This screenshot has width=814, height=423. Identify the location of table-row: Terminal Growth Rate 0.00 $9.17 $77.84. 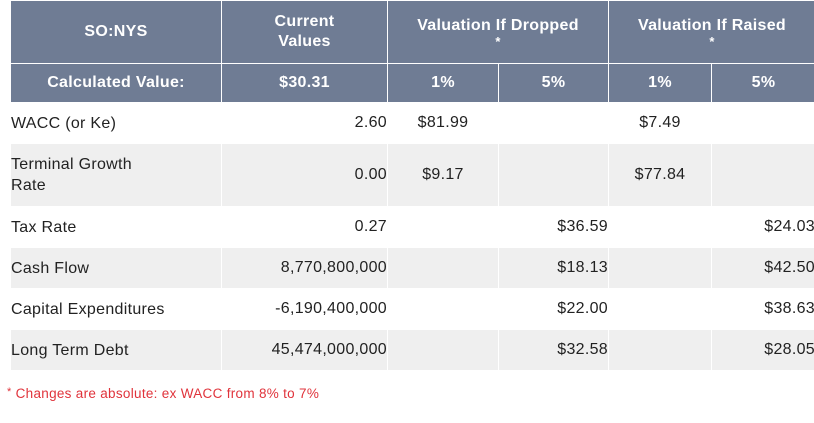
(412, 175).